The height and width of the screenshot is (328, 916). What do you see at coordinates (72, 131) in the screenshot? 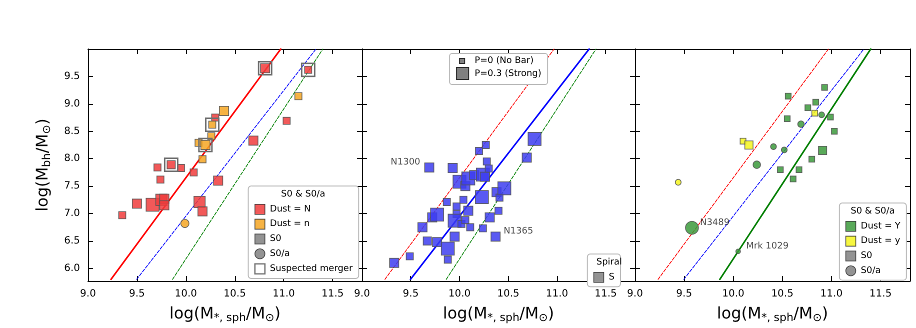
I see `y-tick-label: 8.5` at bounding box center [72, 131].